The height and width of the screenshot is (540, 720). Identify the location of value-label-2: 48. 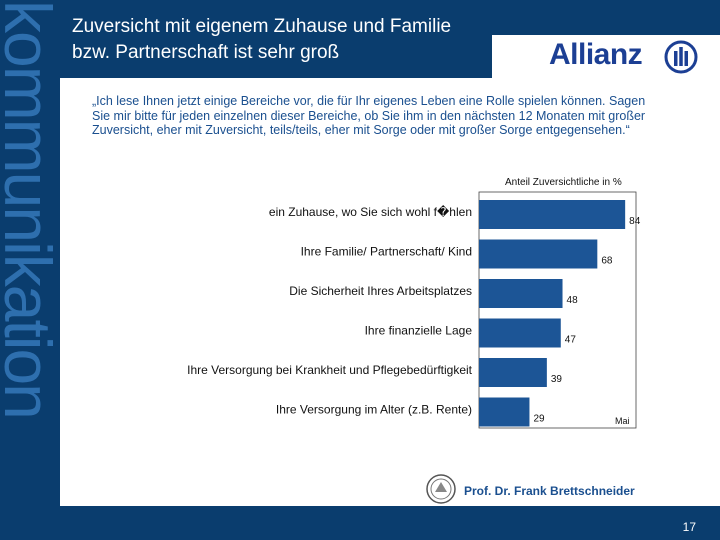
(573, 300).